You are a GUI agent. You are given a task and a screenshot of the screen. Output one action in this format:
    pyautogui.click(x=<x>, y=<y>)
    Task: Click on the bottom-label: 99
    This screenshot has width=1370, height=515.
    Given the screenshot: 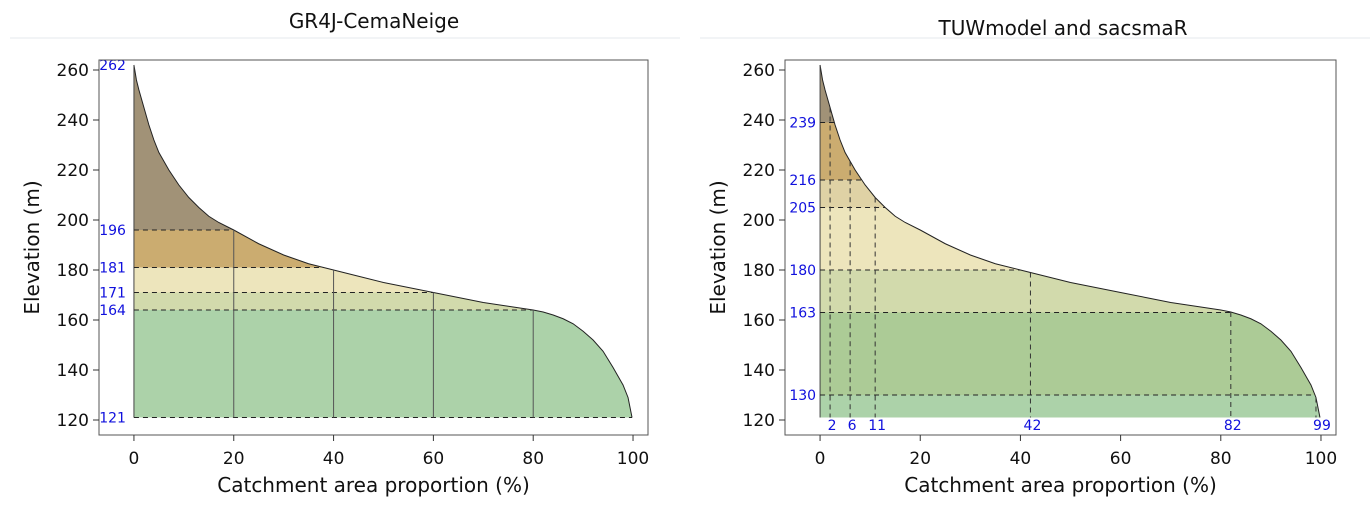 What is the action you would take?
    pyautogui.click(x=1322, y=426)
    